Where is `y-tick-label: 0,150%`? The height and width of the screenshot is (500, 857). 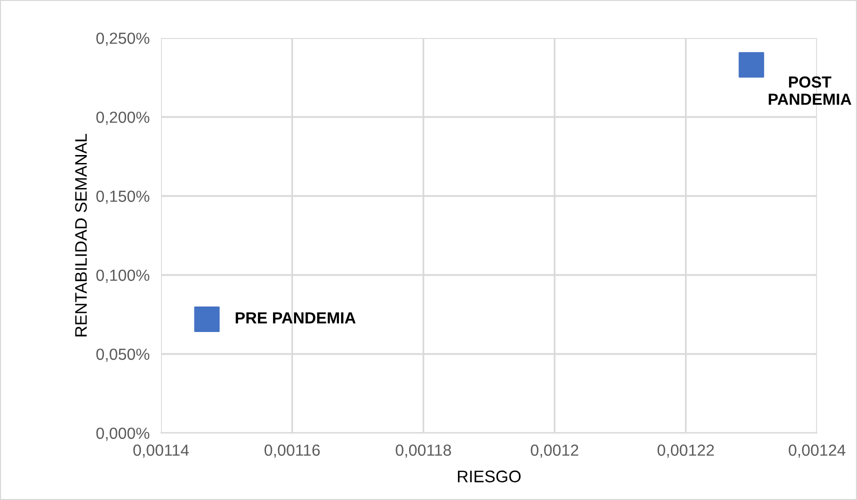 y-tick-label: 0,150% is located at coordinates (123, 197).